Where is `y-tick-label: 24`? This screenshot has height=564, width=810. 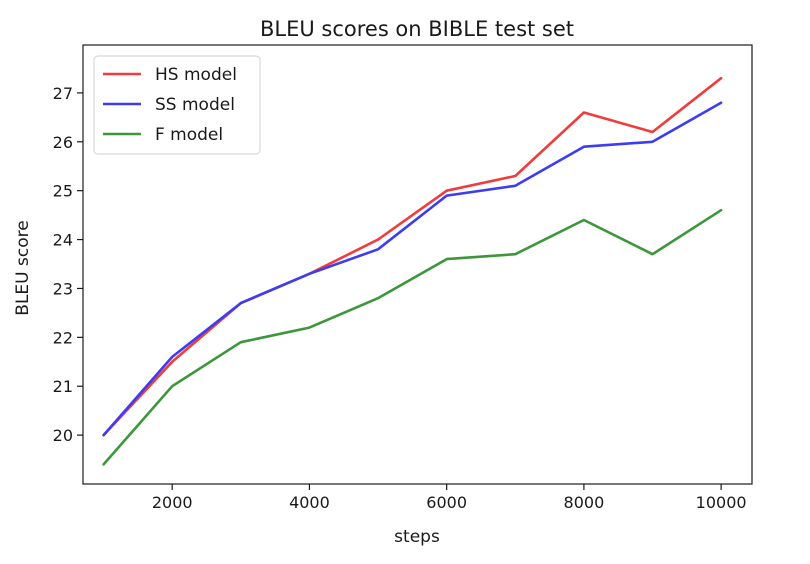 y-tick-label: 24 is located at coordinates (63, 240).